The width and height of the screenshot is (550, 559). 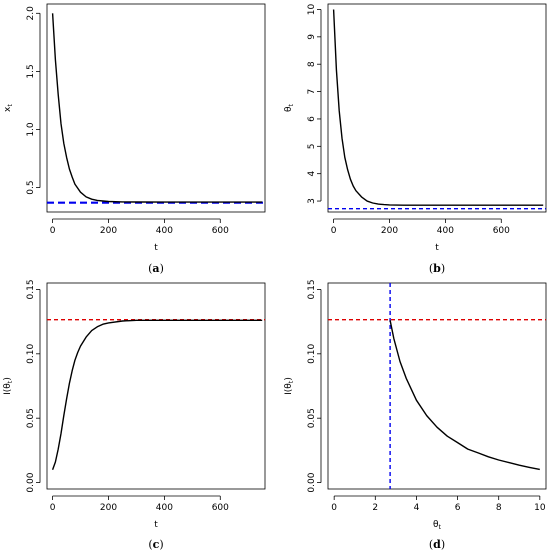 What do you see at coordinates (312, 146) in the screenshot?
I see `y-tick-label: 5` at bounding box center [312, 146].